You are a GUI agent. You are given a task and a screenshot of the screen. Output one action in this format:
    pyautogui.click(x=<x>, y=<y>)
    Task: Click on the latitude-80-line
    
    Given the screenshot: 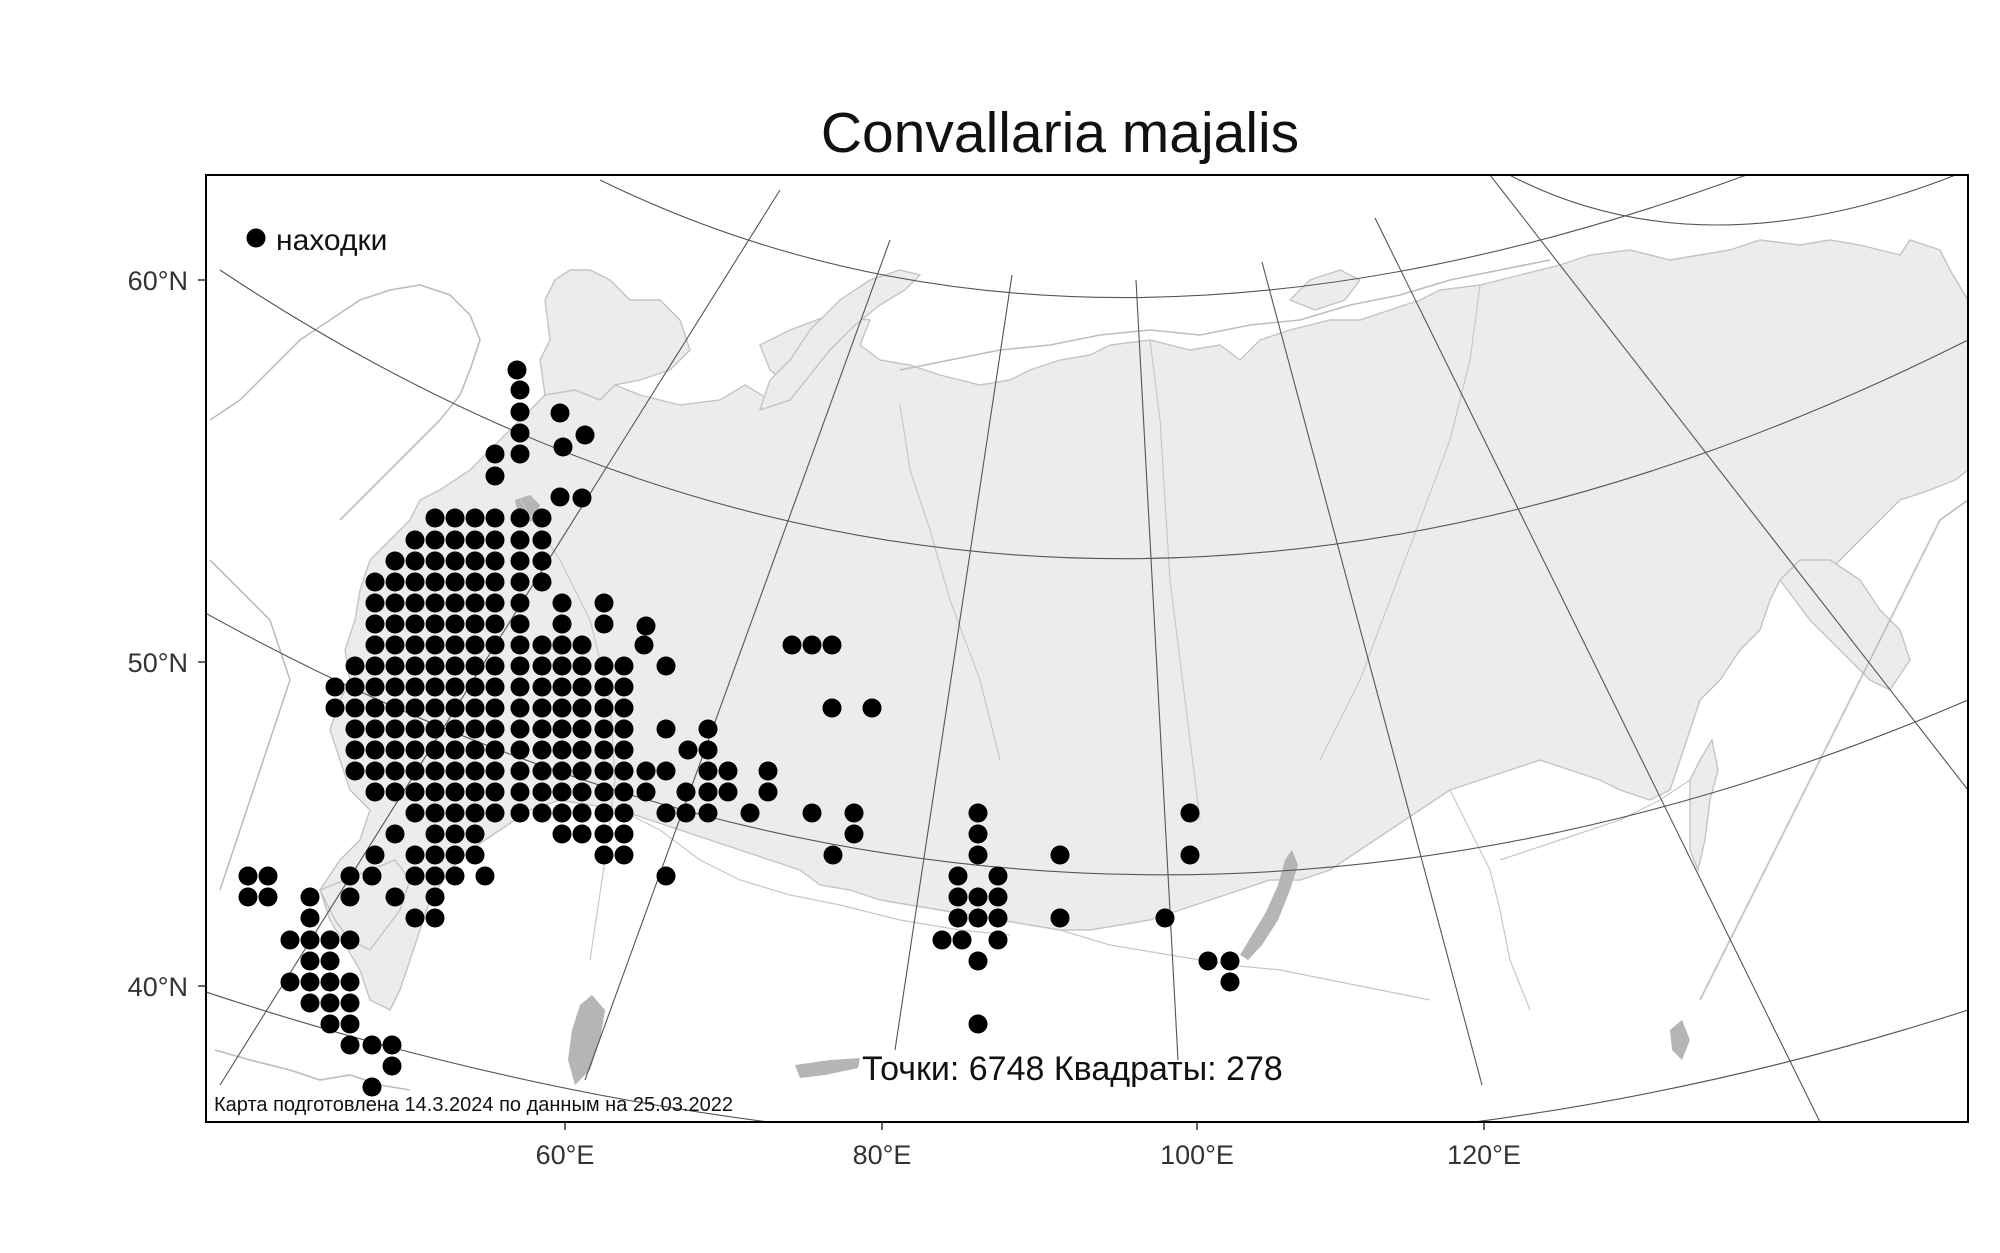 What is the action you would take?
    pyautogui.click(x=1732, y=200)
    